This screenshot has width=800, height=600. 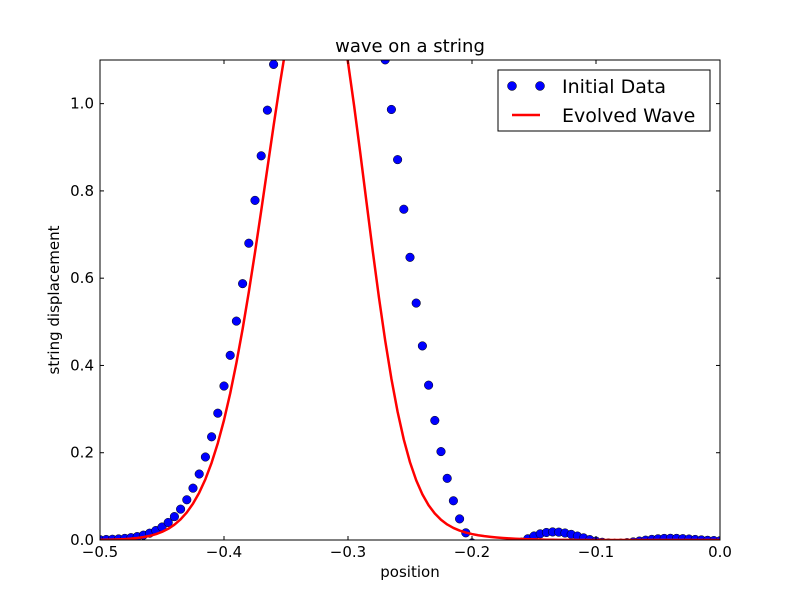 What do you see at coordinates (82, 104) in the screenshot?
I see `y-tick-label: 1.0` at bounding box center [82, 104].